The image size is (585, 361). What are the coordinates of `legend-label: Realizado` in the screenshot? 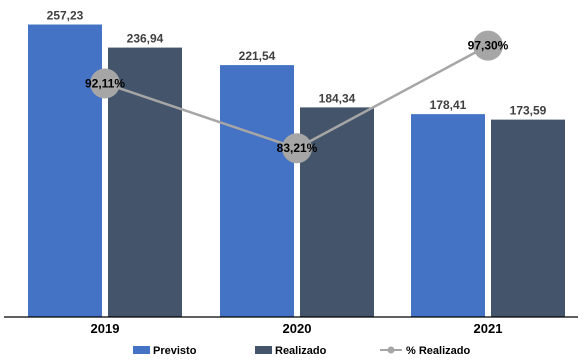 It's located at (301, 351).